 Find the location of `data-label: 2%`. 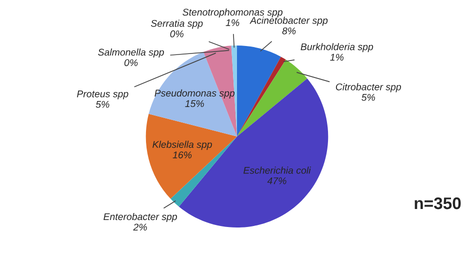

data-label: 2% is located at coordinates (140, 227).